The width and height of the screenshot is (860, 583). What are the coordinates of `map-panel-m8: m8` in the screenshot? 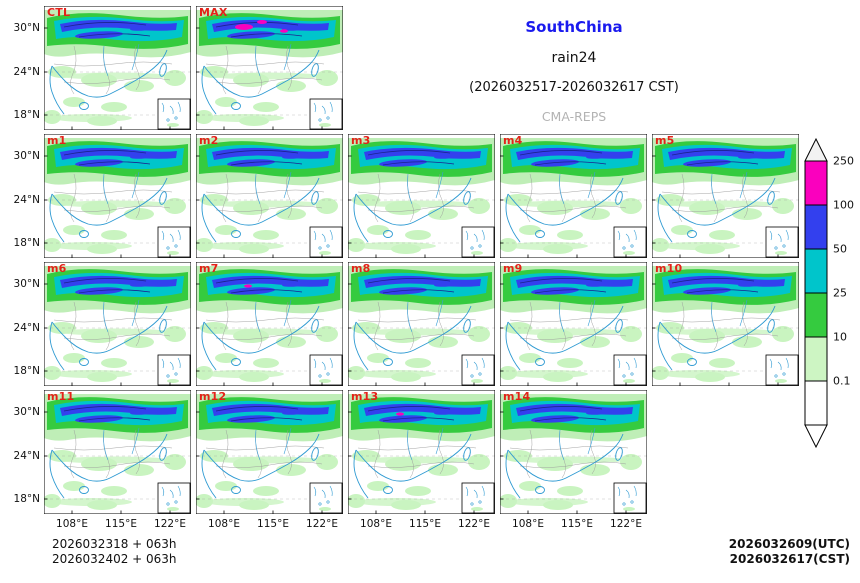 It's located at (421, 324).